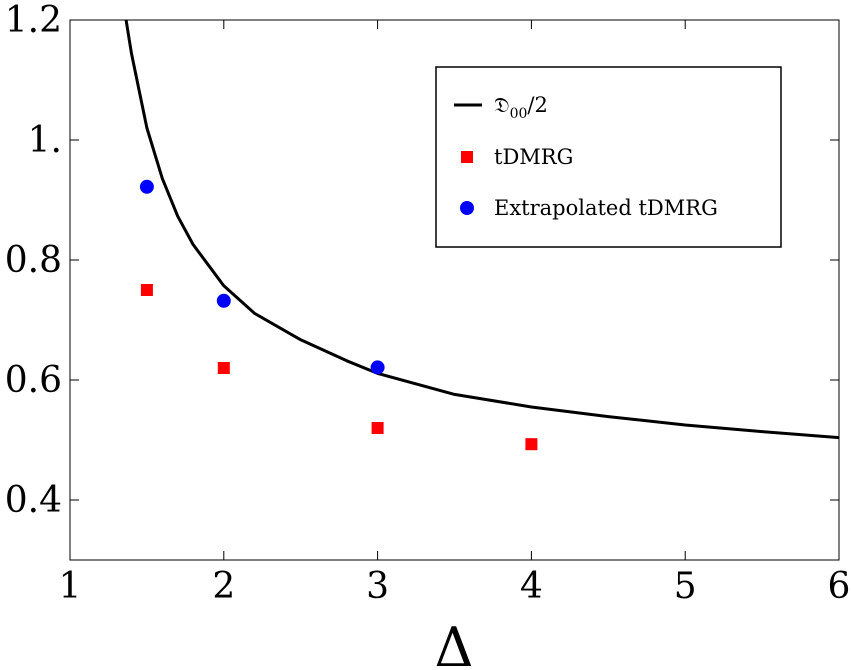  I want to click on legend-circle-swatch, so click(467, 208).